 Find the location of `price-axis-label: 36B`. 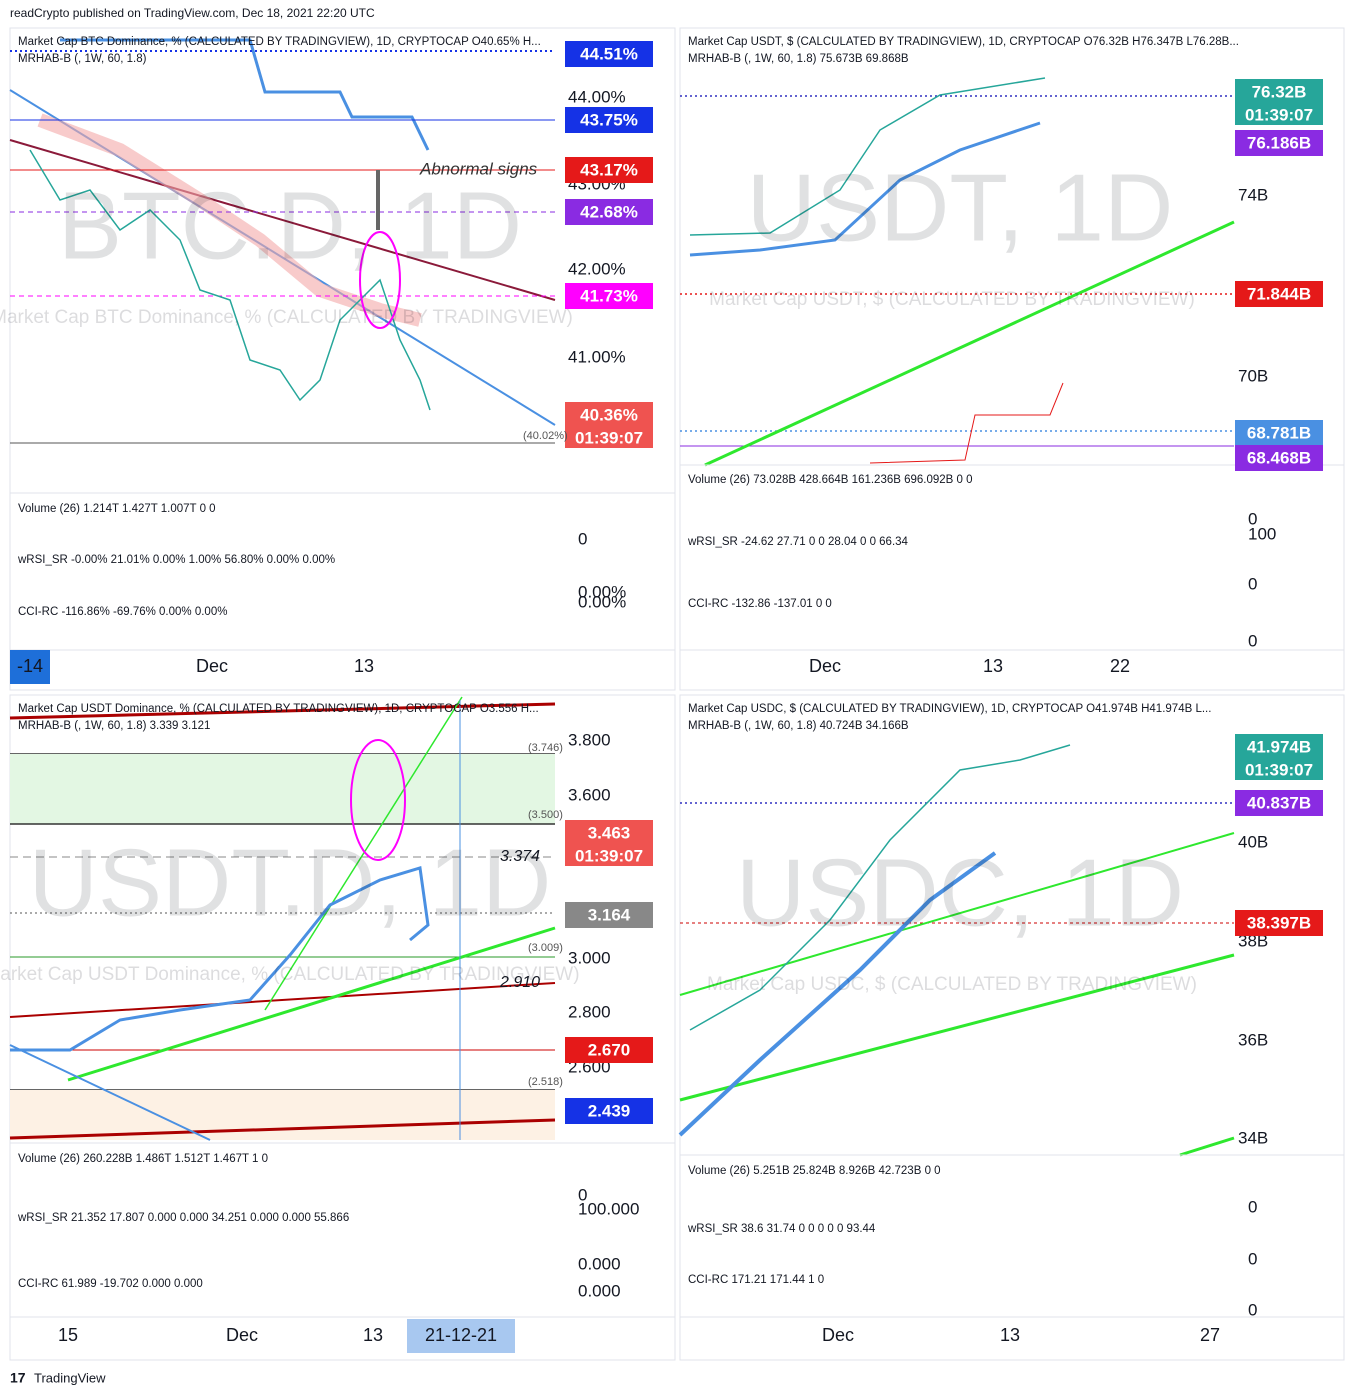

price-axis-label: 36B is located at coordinates (1253, 1039).